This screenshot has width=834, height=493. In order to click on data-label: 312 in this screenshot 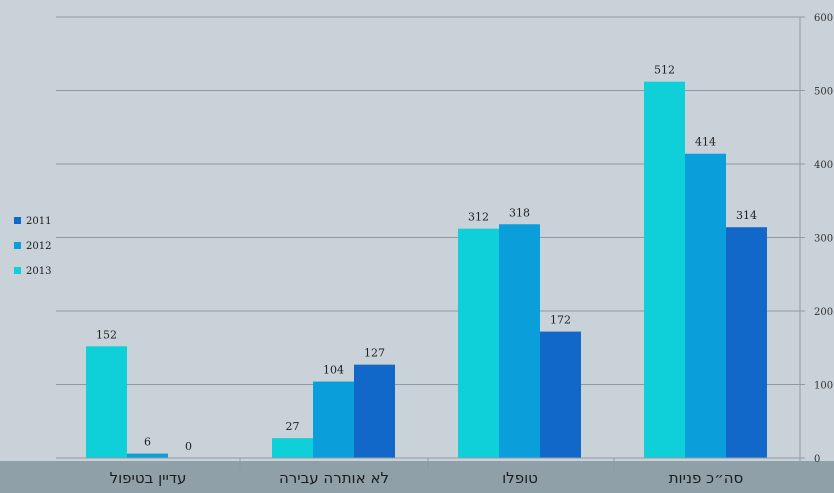, I will do `click(478, 217)`.